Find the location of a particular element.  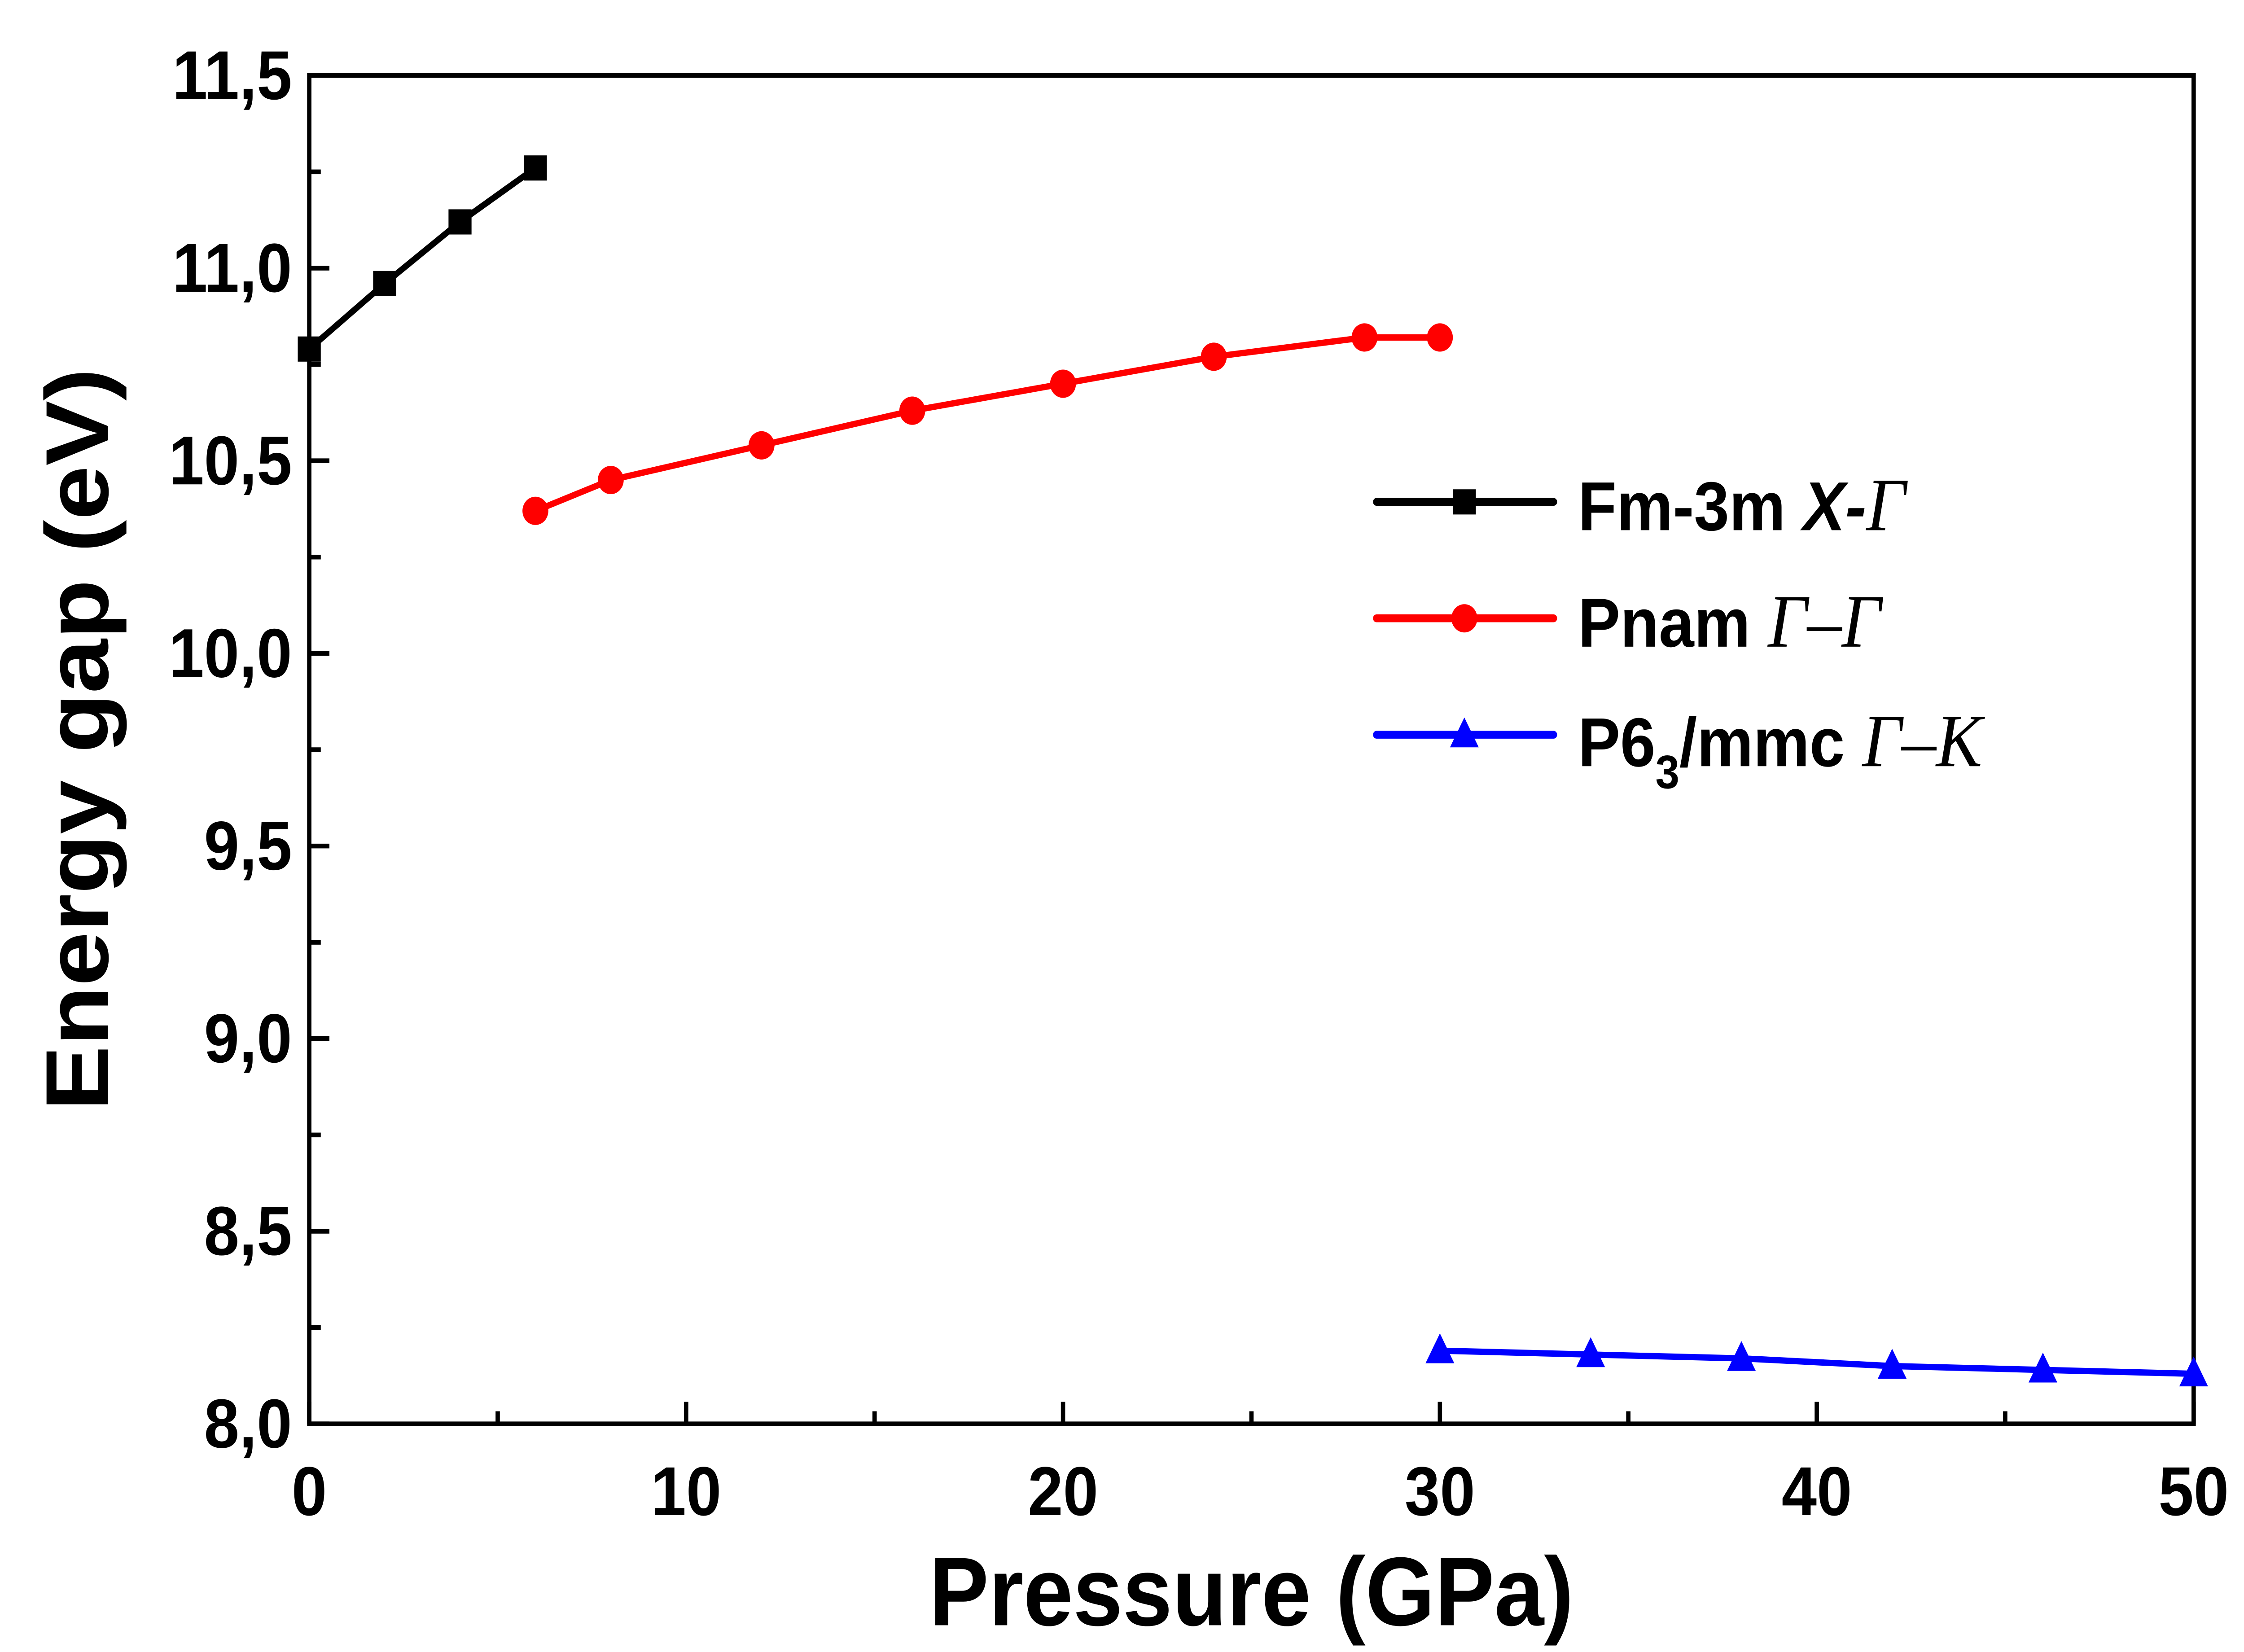

legend-entry-pnam: Pnam Γ–Γ is located at coordinates (1730, 621).